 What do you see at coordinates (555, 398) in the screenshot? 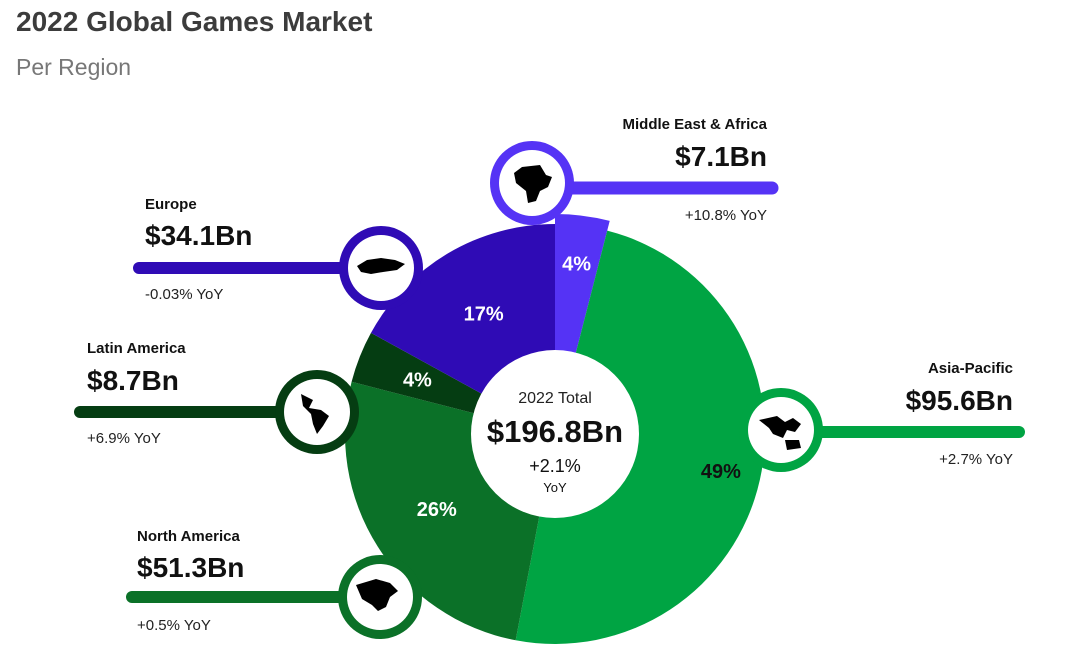
I see `center-caption: 2022 Total` at bounding box center [555, 398].